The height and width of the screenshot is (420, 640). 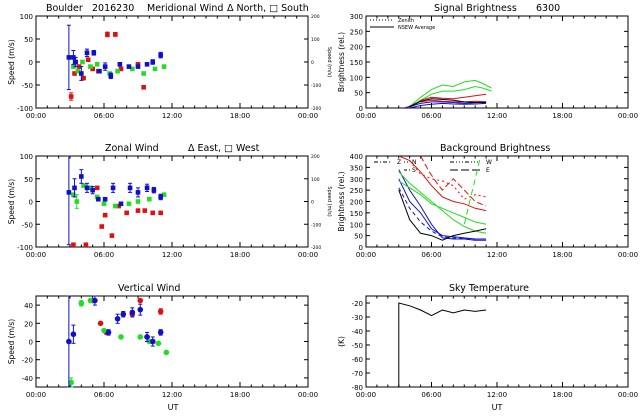 What do you see at coordinates (356, 32) in the screenshot?
I see `signal-ytick-label: 250` at bounding box center [356, 32].